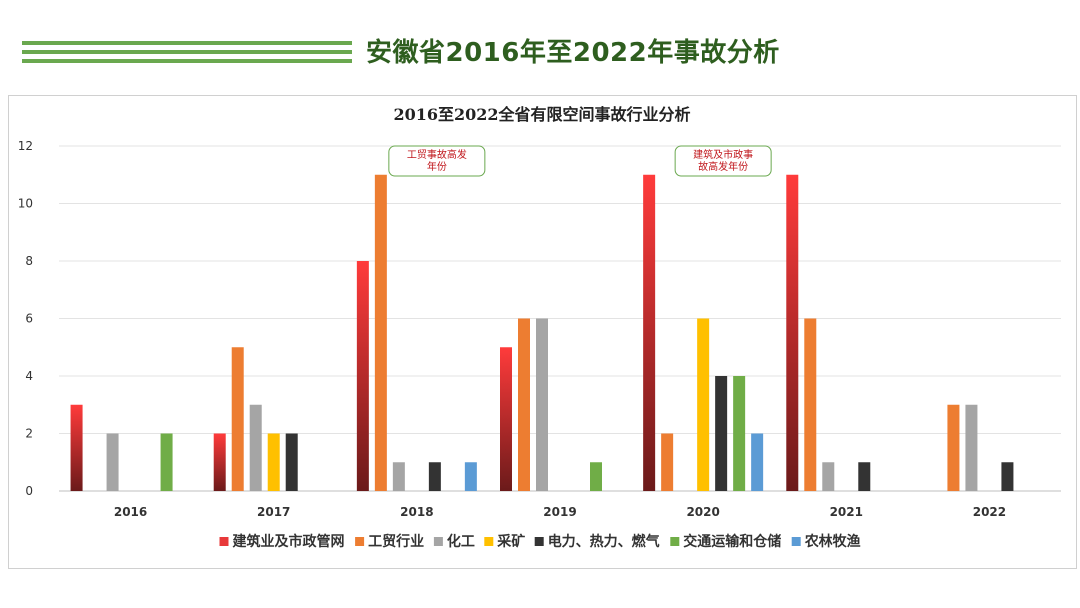  I want to click on legend-item: 农林牧渔, so click(826, 541).